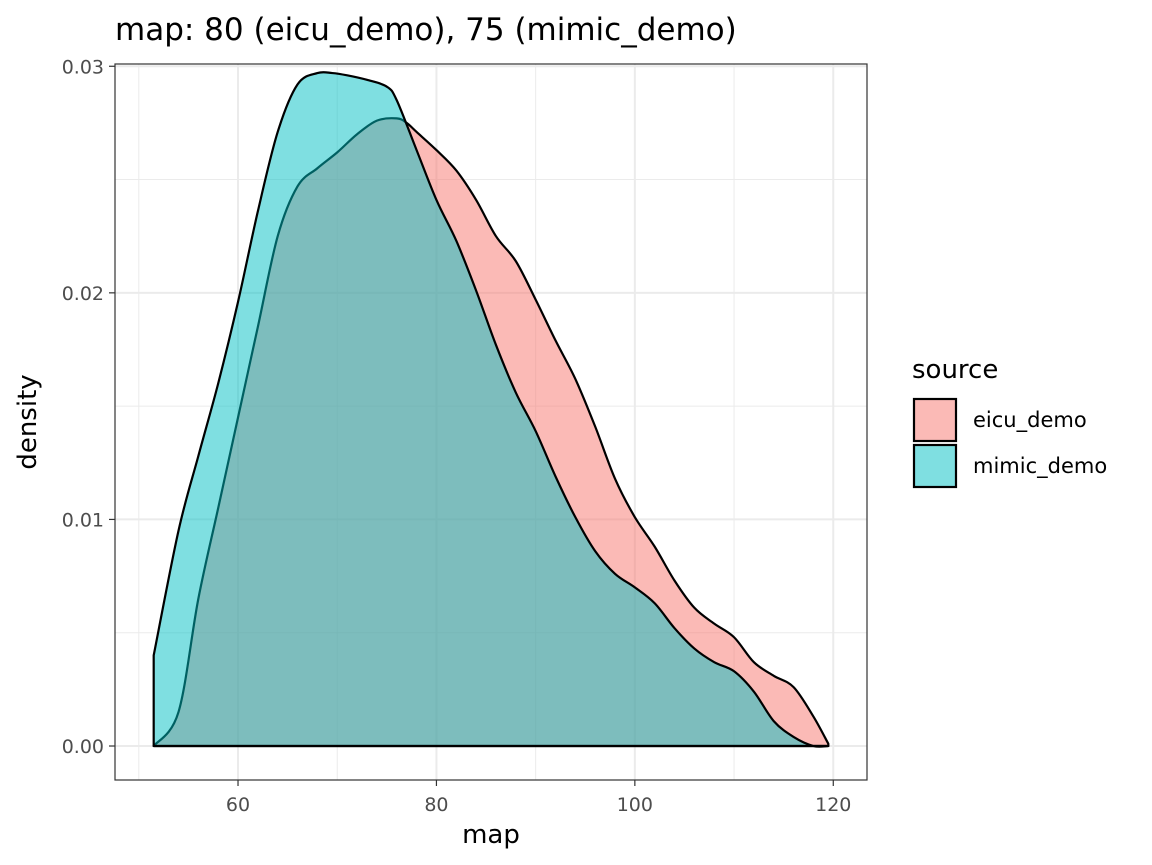  What do you see at coordinates (955, 370) in the screenshot?
I see `legend-title: source` at bounding box center [955, 370].